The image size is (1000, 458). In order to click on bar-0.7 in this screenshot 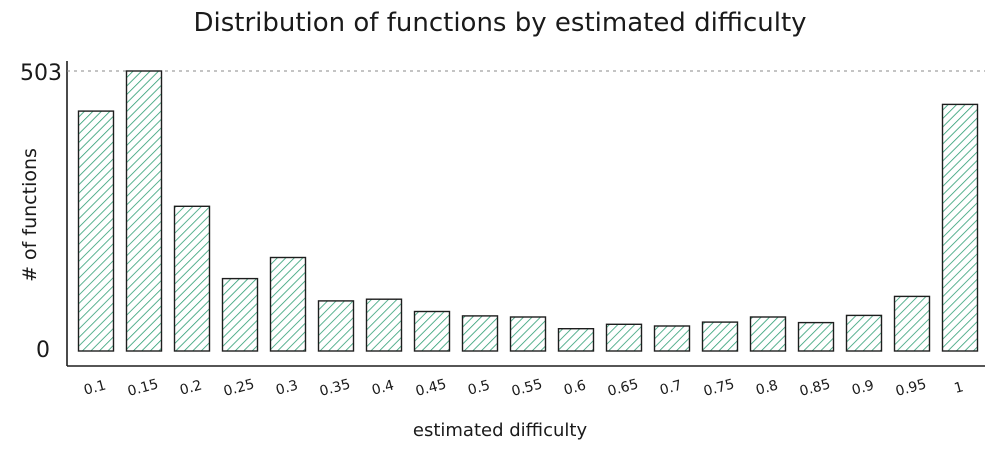, I will do `click(672, 338)`.